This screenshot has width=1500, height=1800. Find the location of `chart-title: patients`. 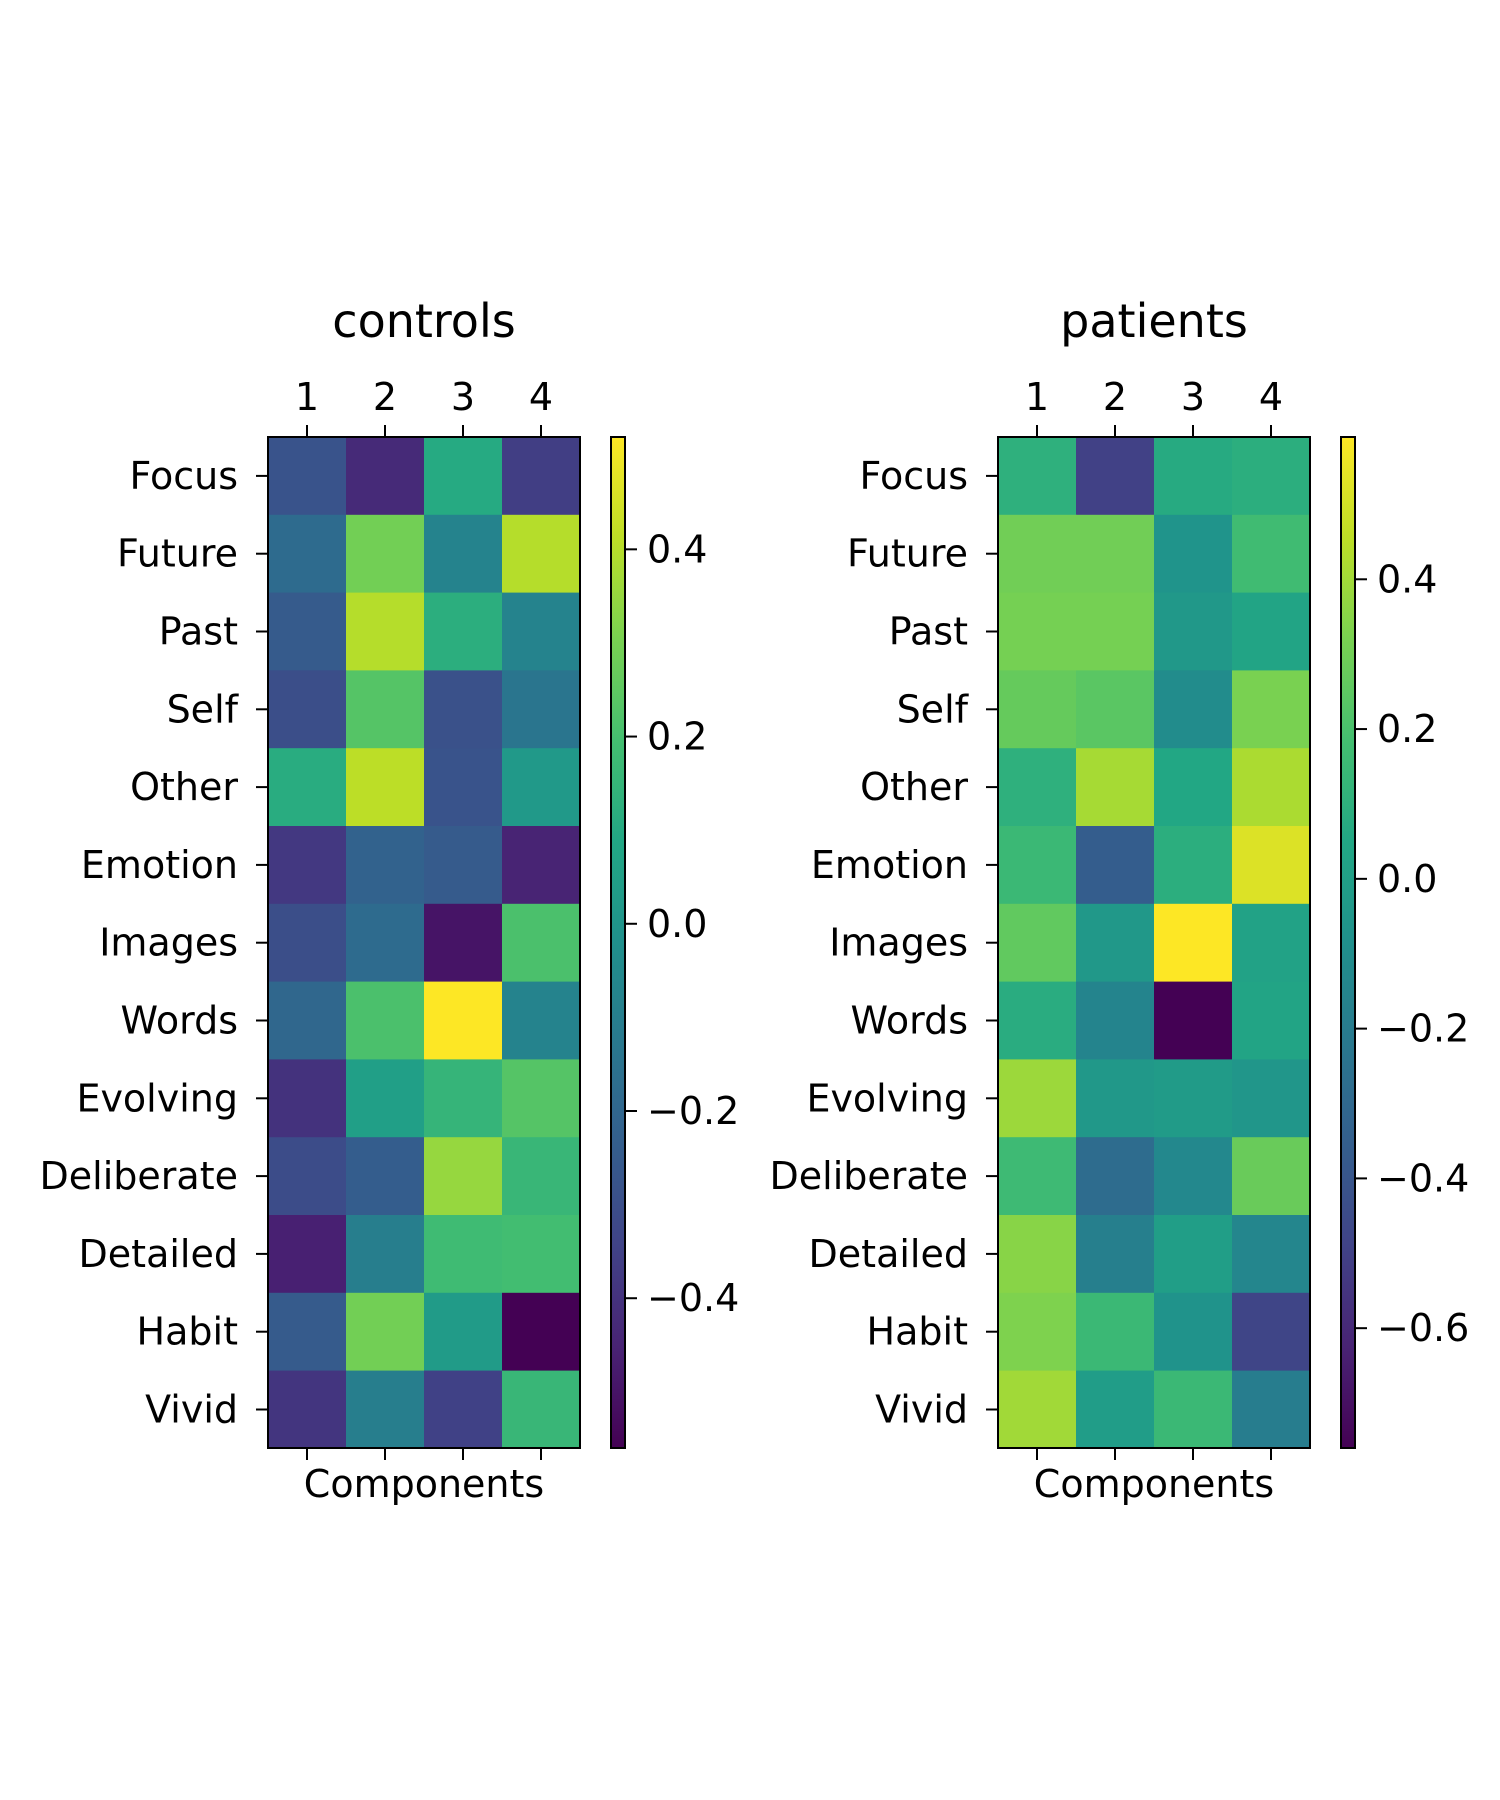

chart-title: patients is located at coordinates (1154, 321).